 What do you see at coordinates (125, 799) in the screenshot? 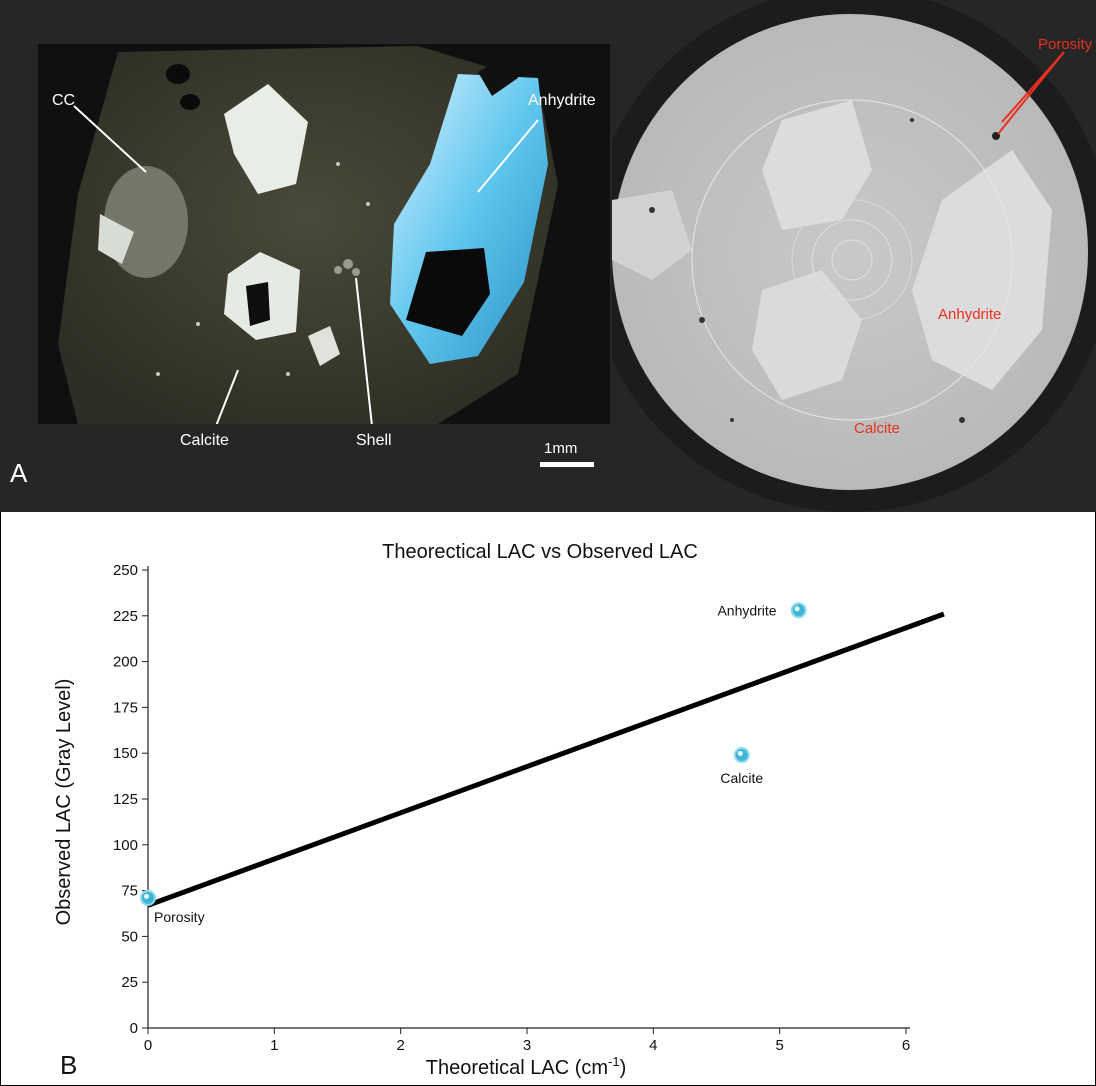
I see `y-tick-label: 125` at bounding box center [125, 799].